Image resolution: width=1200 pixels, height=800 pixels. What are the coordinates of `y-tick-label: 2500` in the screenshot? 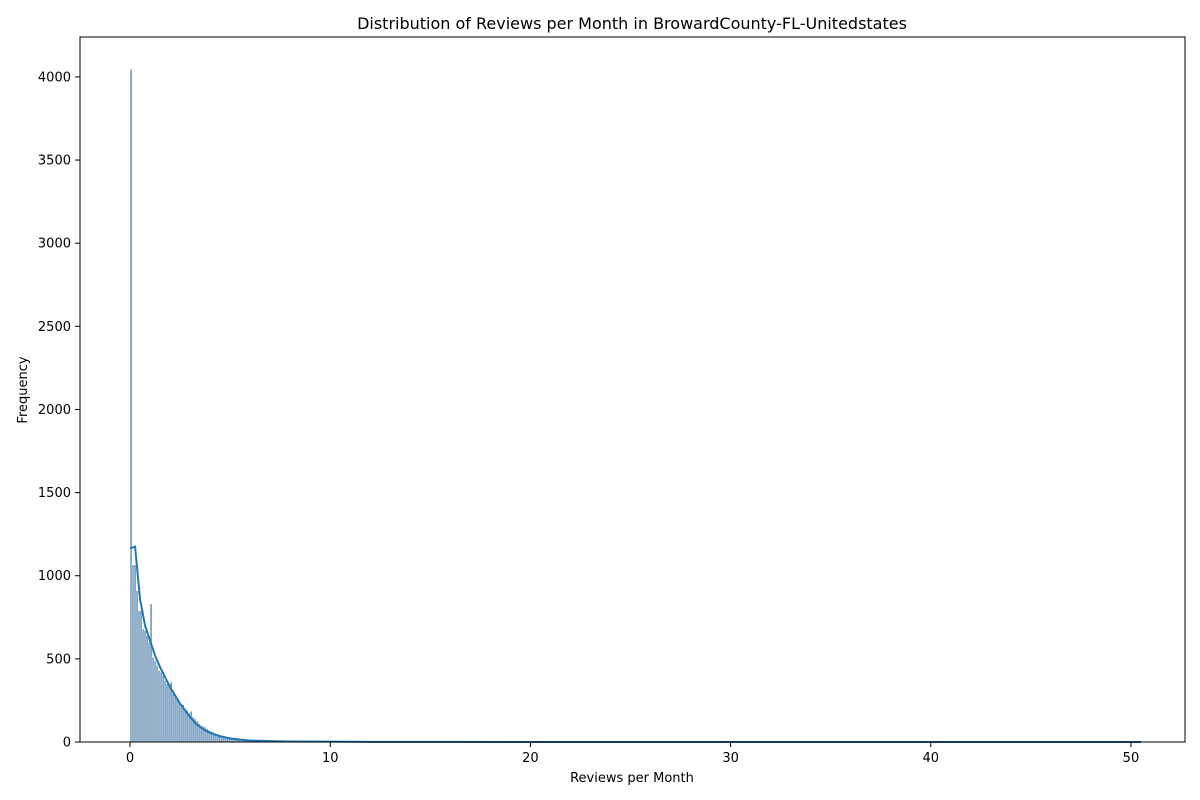 It's located at (54, 327).